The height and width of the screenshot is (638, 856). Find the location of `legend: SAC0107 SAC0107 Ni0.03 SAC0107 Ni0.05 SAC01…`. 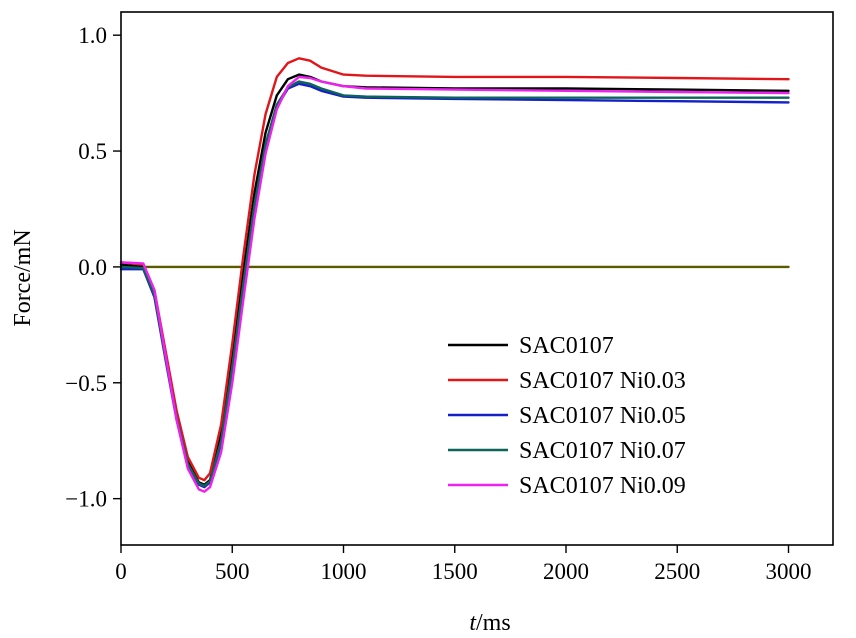

legend: SAC0107 SAC0107 Ni0.03 SAC0107 Ni0.05 SAC01… is located at coordinates (567, 416).